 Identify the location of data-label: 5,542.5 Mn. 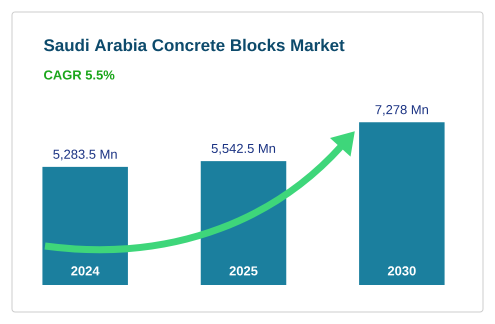
(244, 149).